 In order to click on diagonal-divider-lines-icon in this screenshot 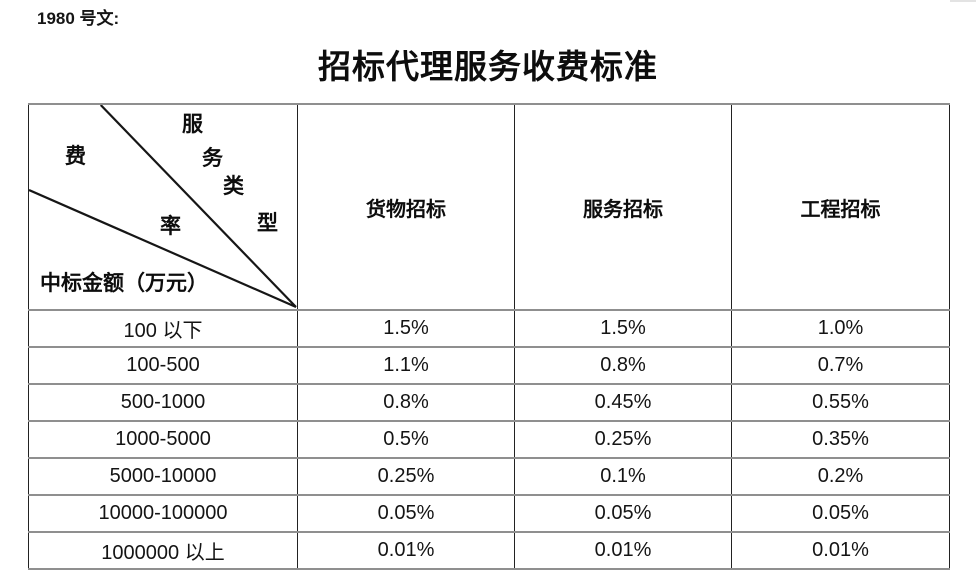, I will do `click(163, 207)`.